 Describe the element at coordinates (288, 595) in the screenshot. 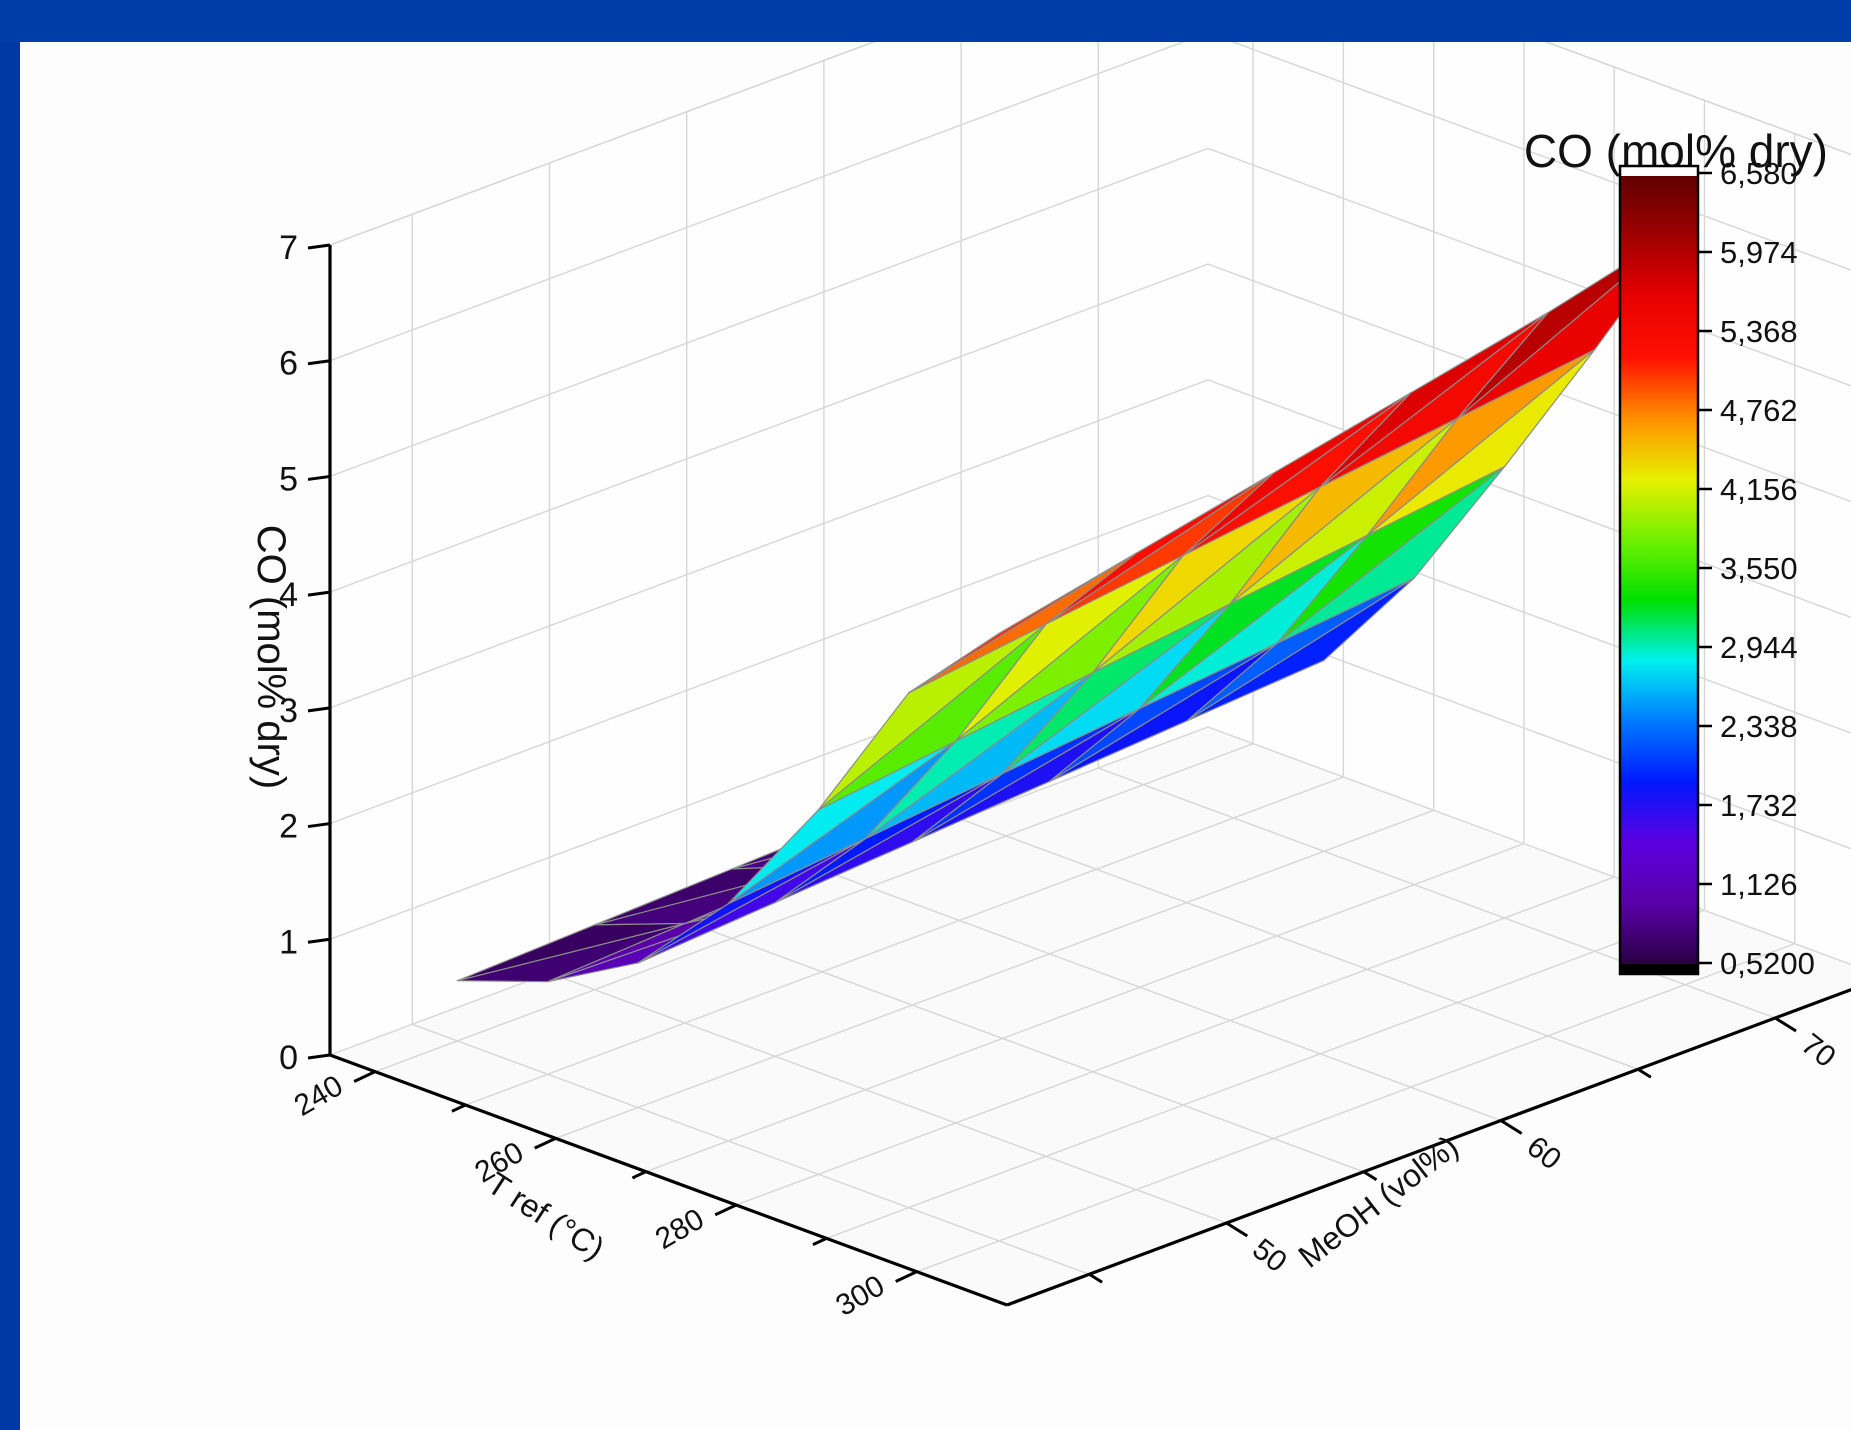

I see `z-tick-label: 4` at that location.